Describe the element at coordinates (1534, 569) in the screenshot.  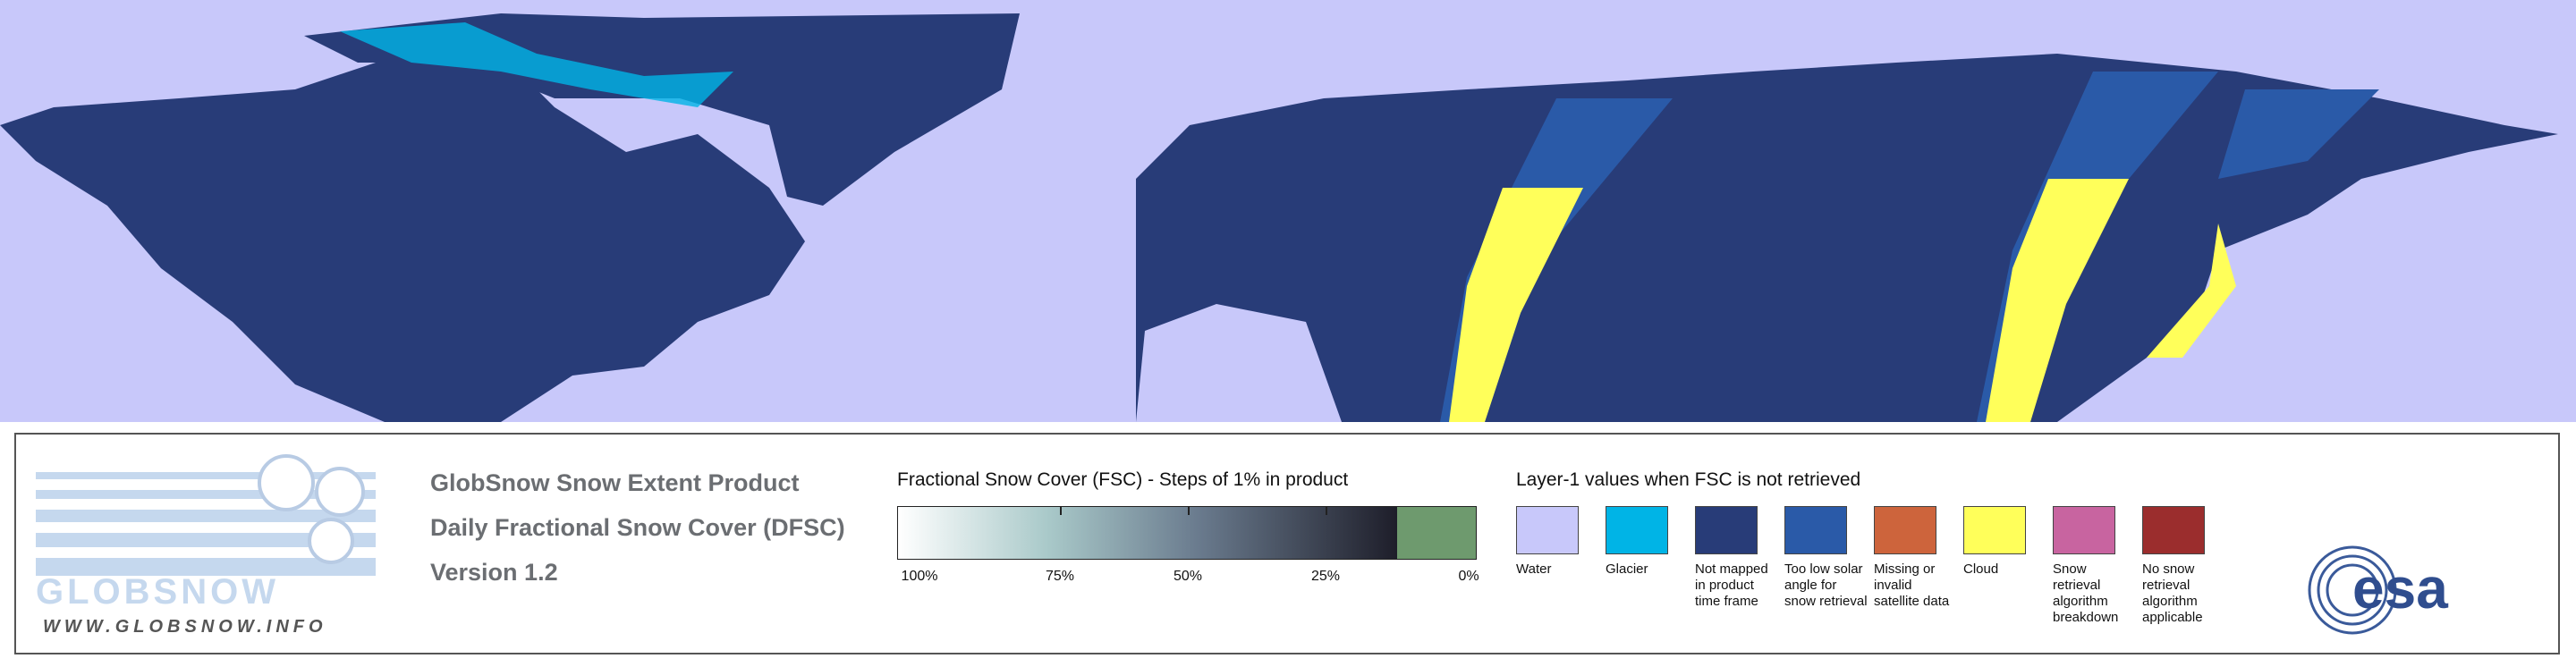
I see `legend-label: Water` at that location.